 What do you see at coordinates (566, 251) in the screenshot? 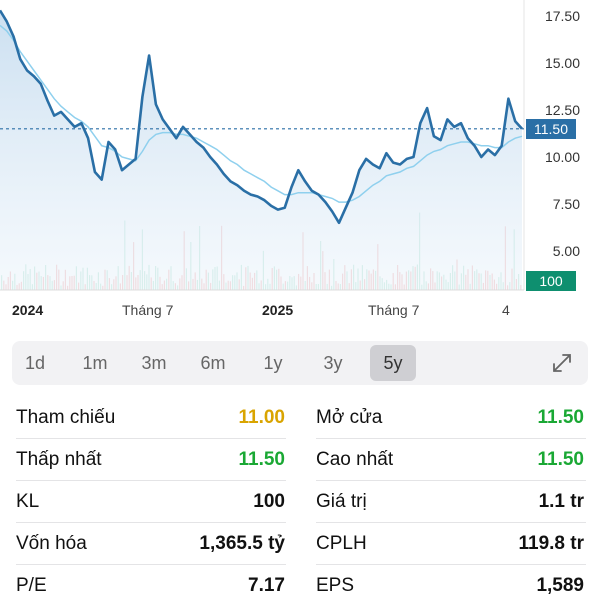
I see `y-tick-label: 5.00` at bounding box center [566, 251].